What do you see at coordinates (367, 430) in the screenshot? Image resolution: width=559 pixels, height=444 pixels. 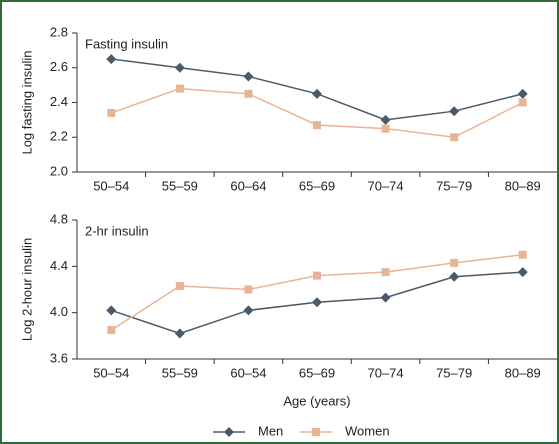 I see `legend-label: Women` at bounding box center [367, 430].